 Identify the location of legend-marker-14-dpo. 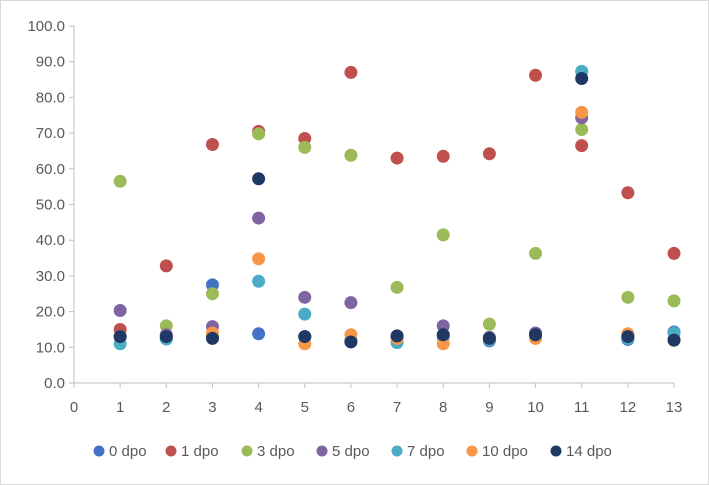
(556, 451).